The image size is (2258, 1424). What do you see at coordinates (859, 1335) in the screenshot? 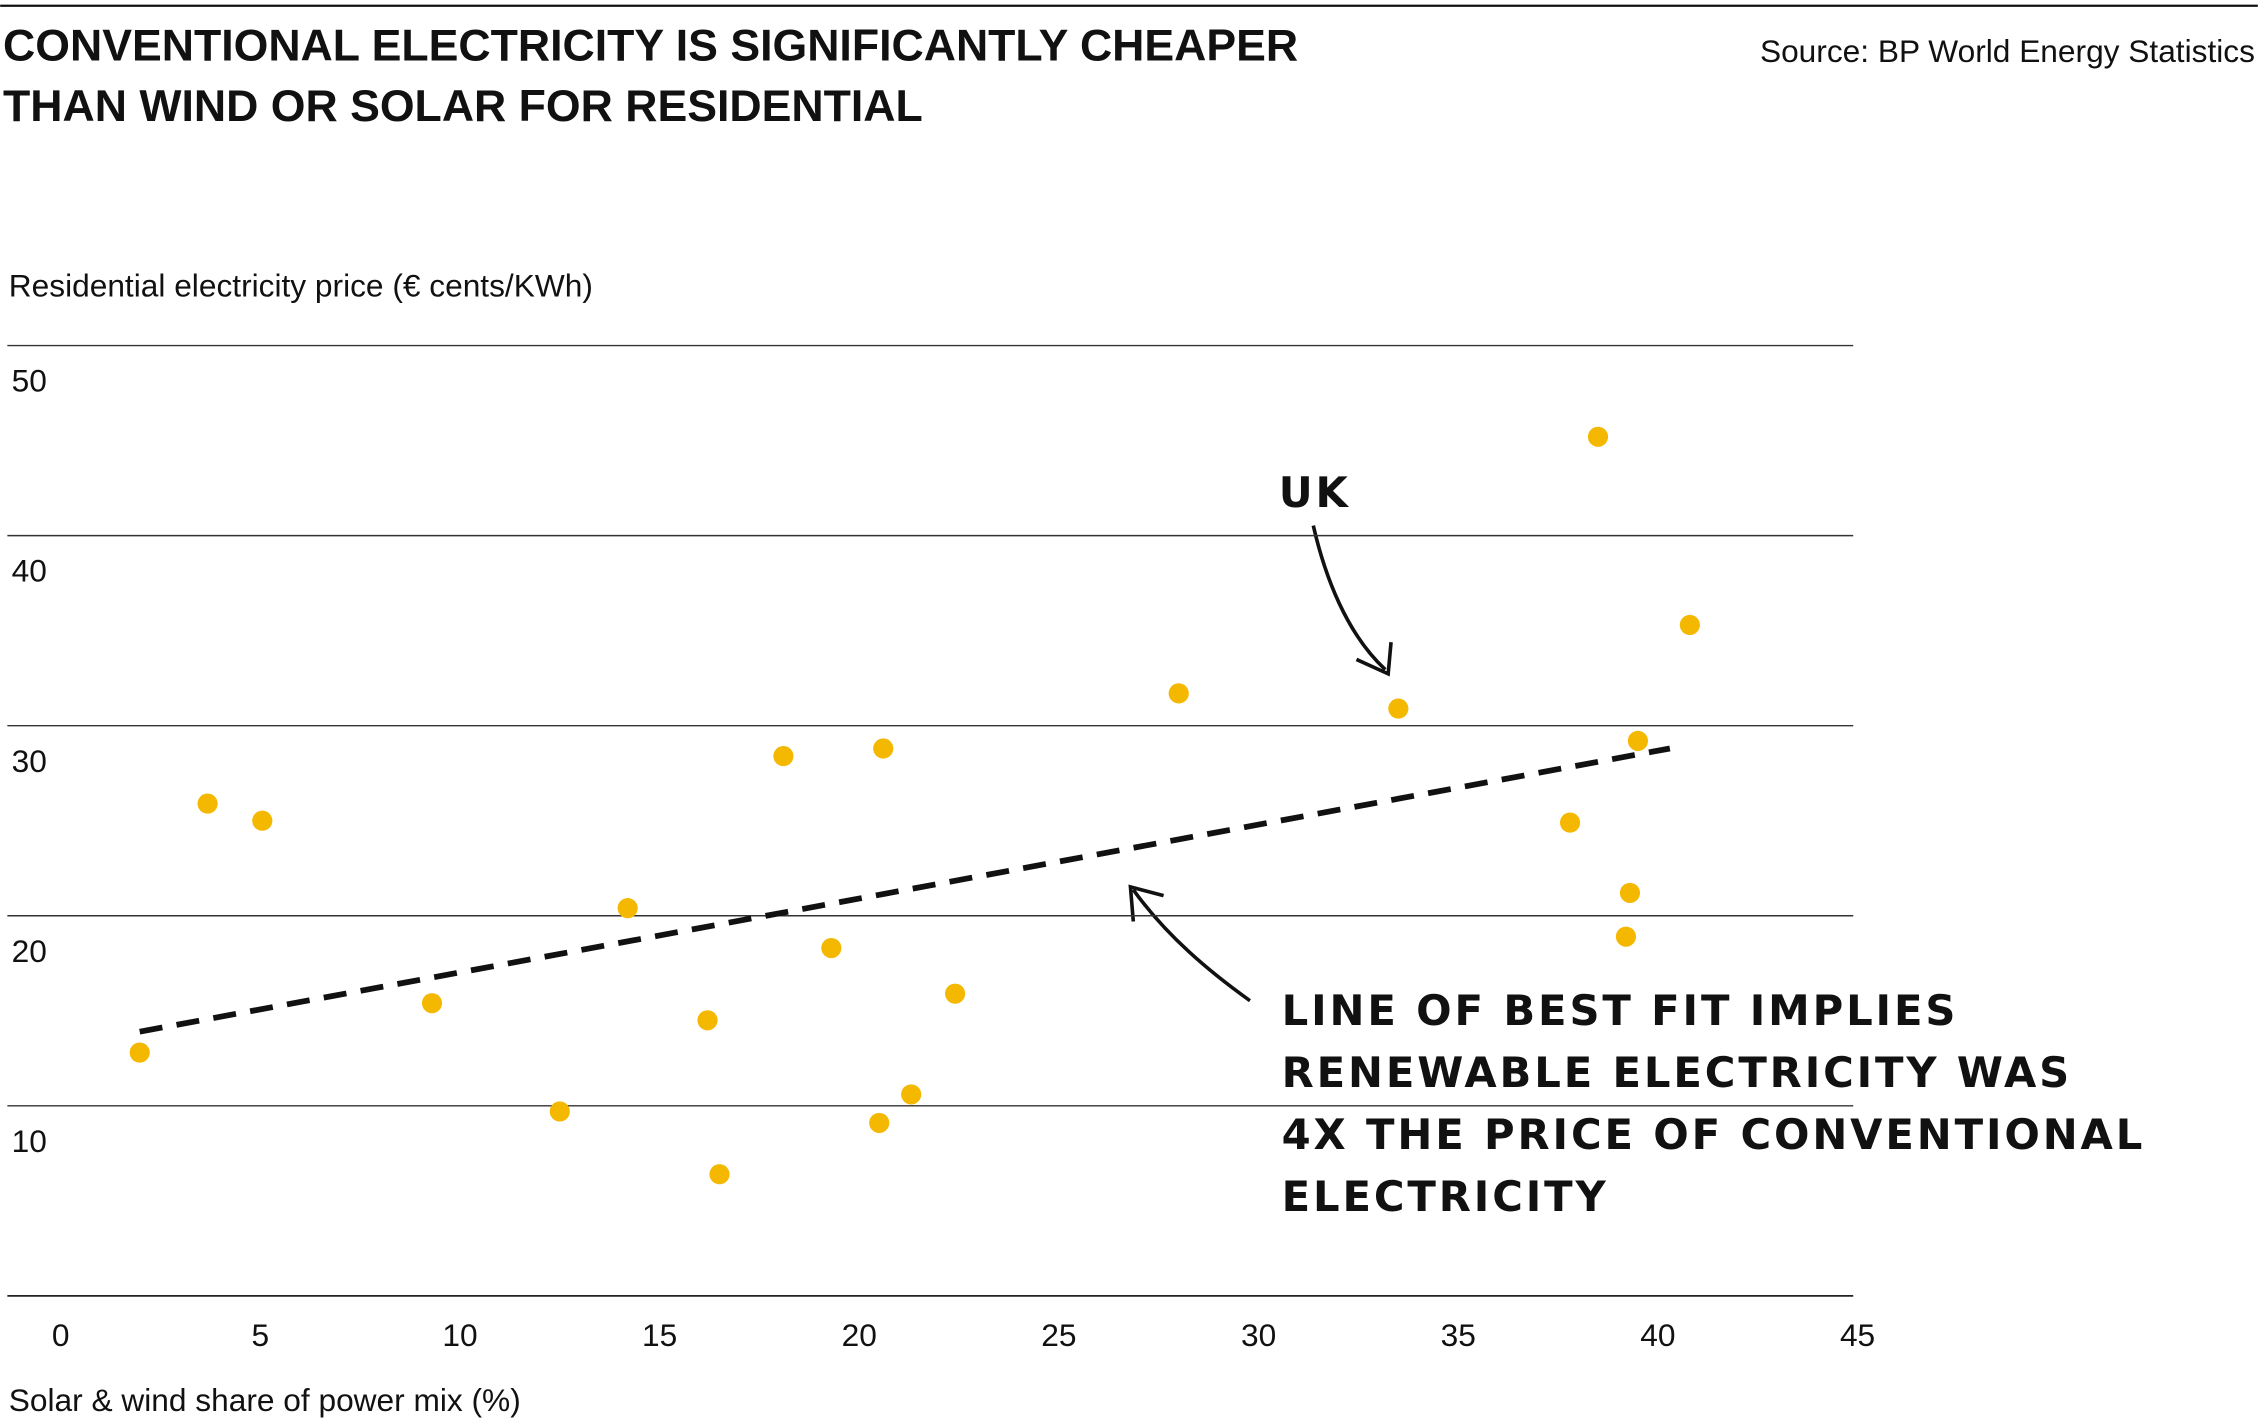
I see `x-tick-label: 20` at bounding box center [859, 1335].